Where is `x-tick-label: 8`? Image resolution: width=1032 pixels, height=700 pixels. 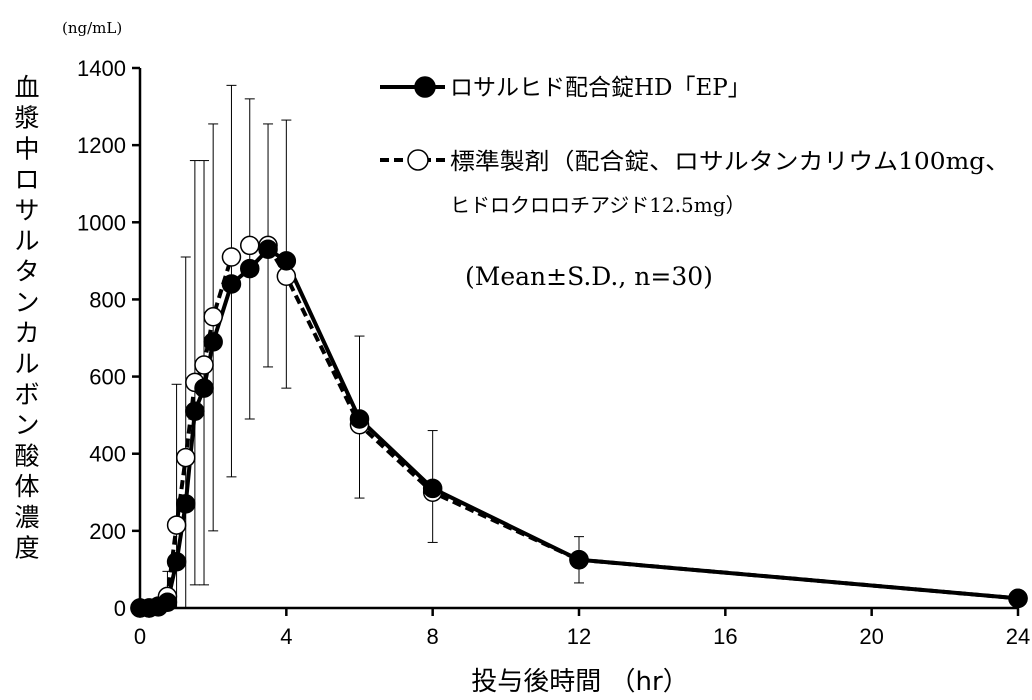
x-tick-label: 8 is located at coordinates (433, 636).